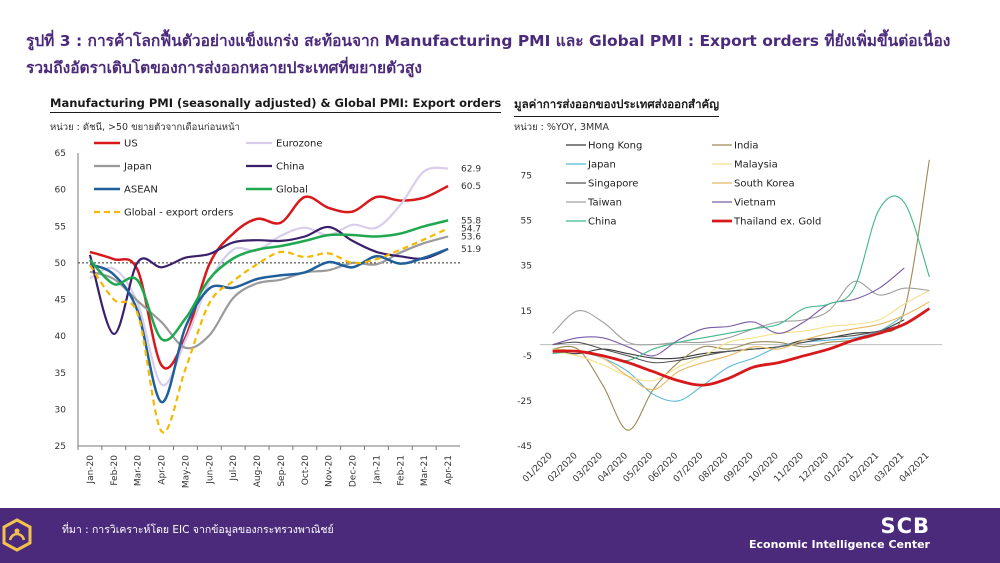  Describe the element at coordinates (141, 190) in the screenshot. I see `left-legend-label: ASEAN` at that location.